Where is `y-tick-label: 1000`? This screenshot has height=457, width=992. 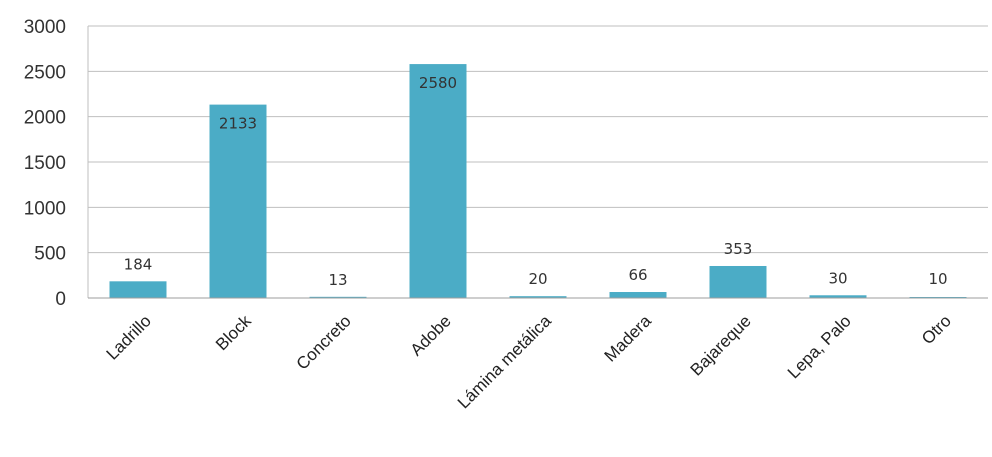 y-tick-label: 1000 is located at coordinates (45, 208).